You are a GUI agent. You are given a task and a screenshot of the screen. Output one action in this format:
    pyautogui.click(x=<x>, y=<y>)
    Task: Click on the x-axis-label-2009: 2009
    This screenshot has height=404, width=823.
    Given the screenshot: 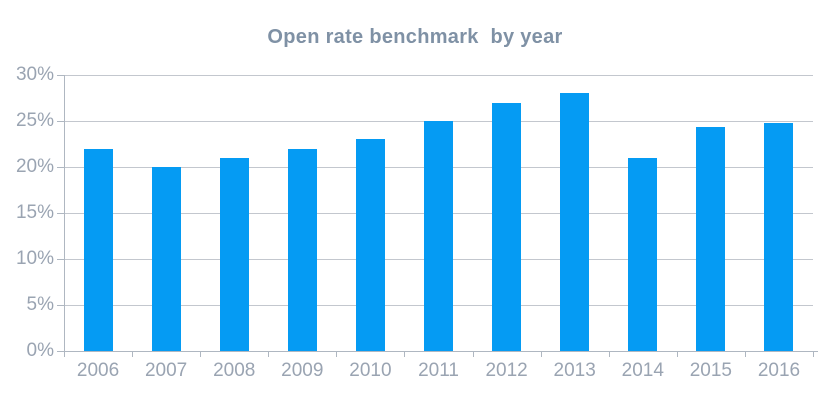 What is the action you would take?
    pyautogui.click(x=302, y=370)
    